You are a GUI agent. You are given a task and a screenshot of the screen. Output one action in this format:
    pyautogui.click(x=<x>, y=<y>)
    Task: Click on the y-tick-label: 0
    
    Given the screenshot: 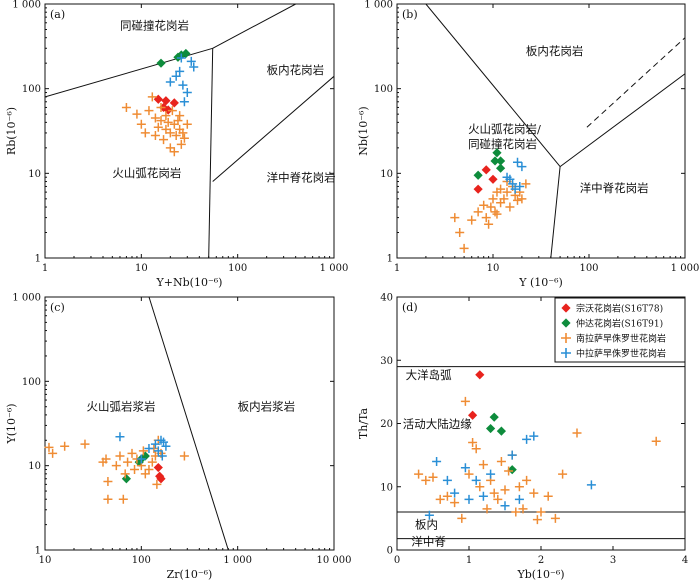 What is the action you would take?
    pyautogui.click(x=390, y=551)
    